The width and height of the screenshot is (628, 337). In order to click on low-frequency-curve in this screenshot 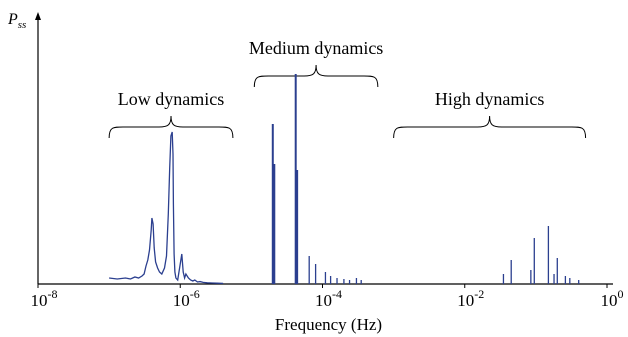, I will do `click(166, 208)`.